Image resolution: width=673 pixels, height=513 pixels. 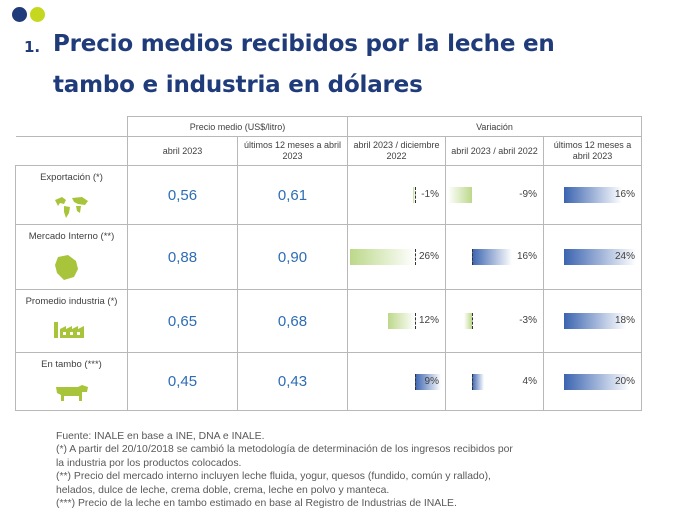 I want to click on price-value: 0,65, so click(x=182, y=321).